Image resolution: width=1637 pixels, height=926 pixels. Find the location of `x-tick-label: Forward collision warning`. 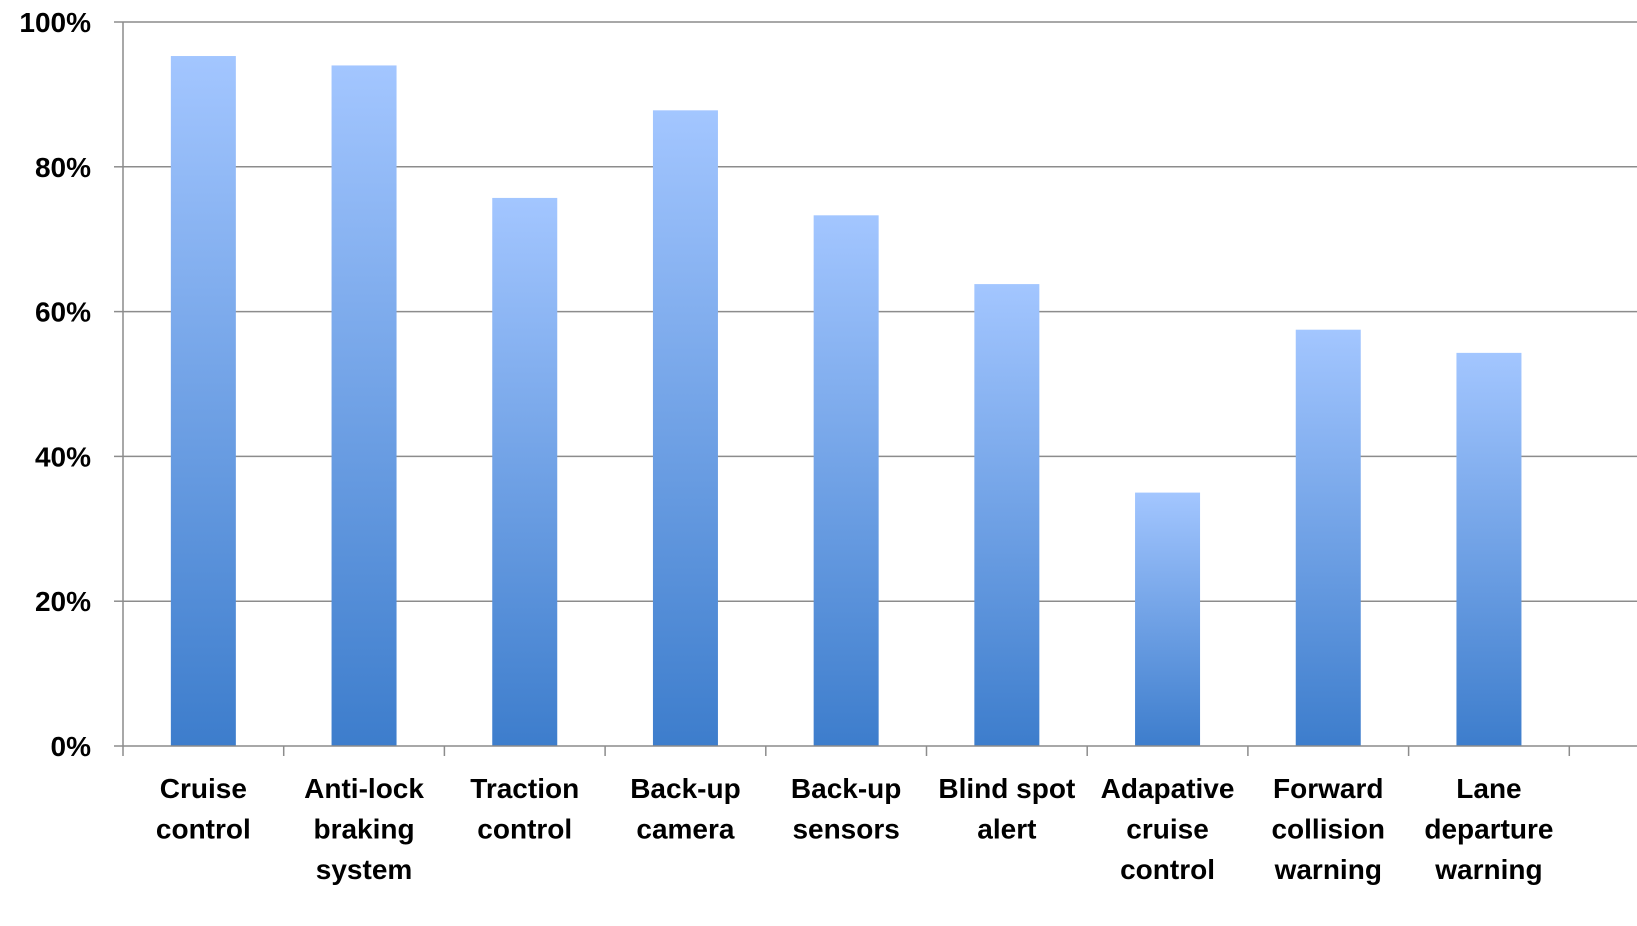

x-tick-label: Forward collision warning is located at coordinates (1328, 829).